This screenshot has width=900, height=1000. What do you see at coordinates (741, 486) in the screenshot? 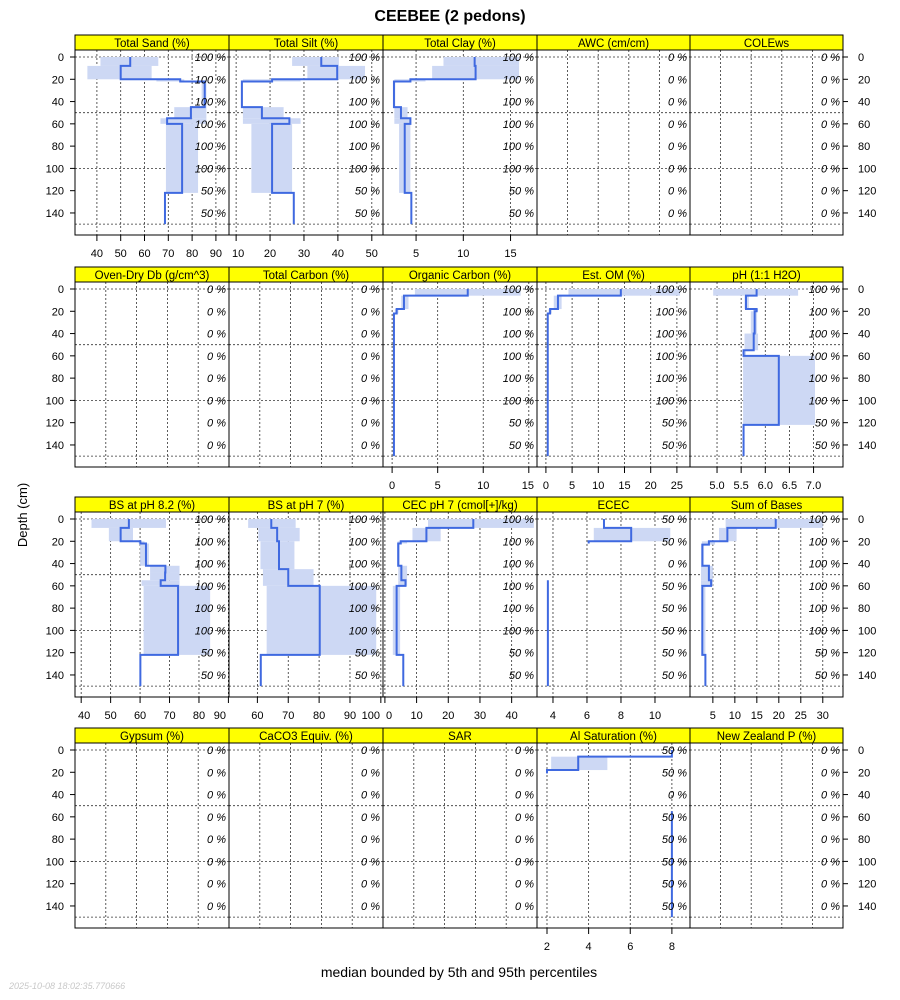
I see `x-tick-label: 5.5` at bounding box center [741, 486].